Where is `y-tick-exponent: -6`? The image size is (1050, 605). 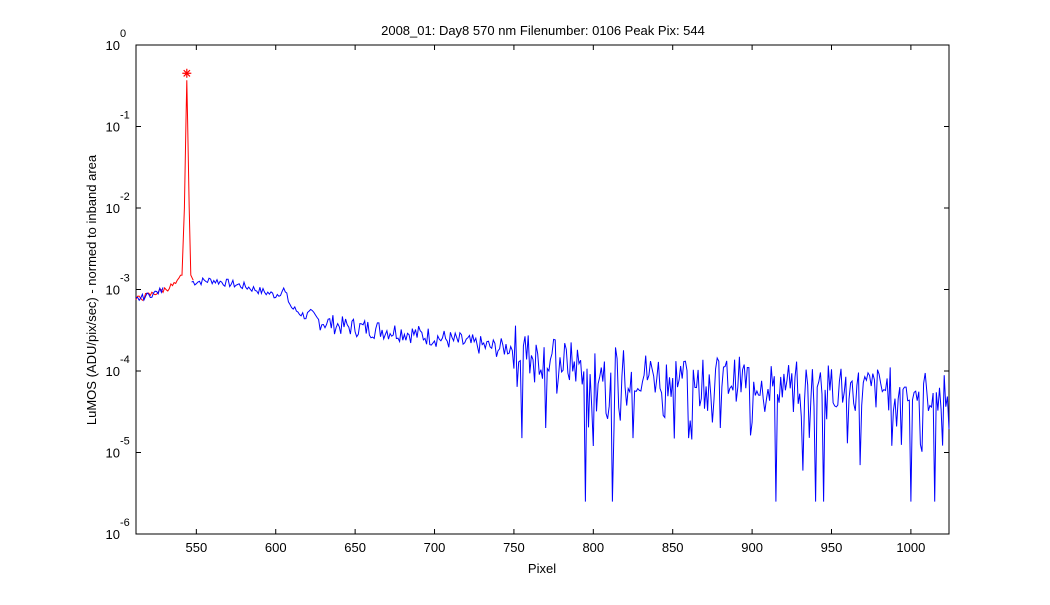
y-tick-exponent: -6 is located at coordinates (125, 523).